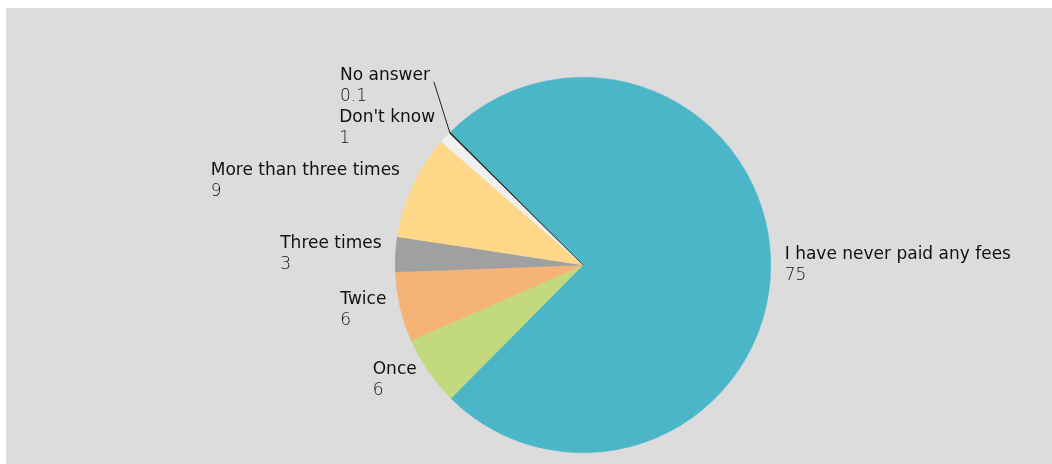  What do you see at coordinates (384, 74) in the screenshot?
I see `slice-label: No answer` at bounding box center [384, 74].